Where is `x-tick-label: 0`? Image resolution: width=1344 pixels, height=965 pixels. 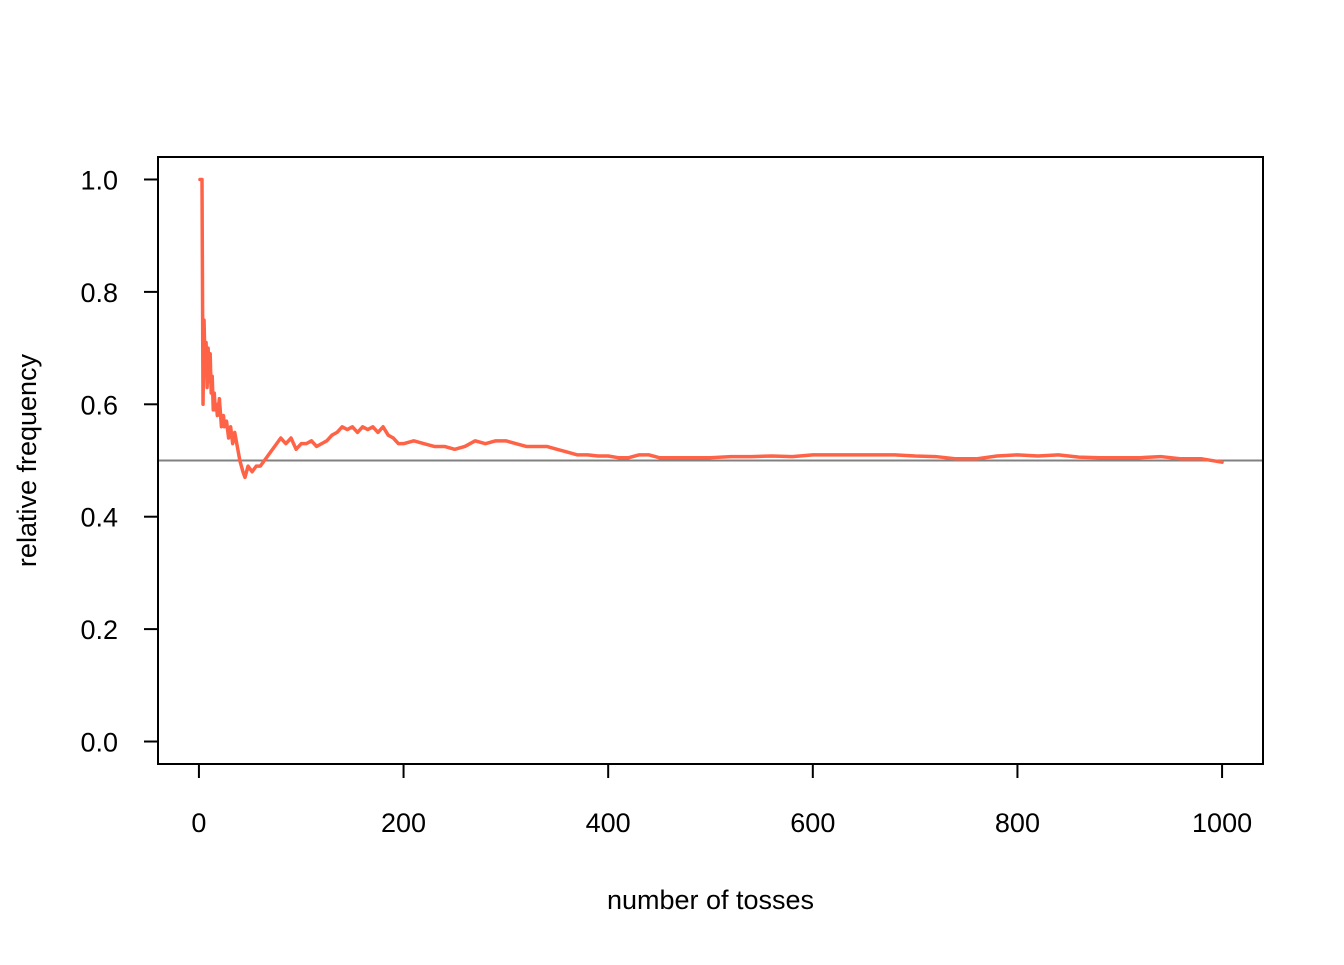 x-tick-label: 0 is located at coordinates (198, 823).